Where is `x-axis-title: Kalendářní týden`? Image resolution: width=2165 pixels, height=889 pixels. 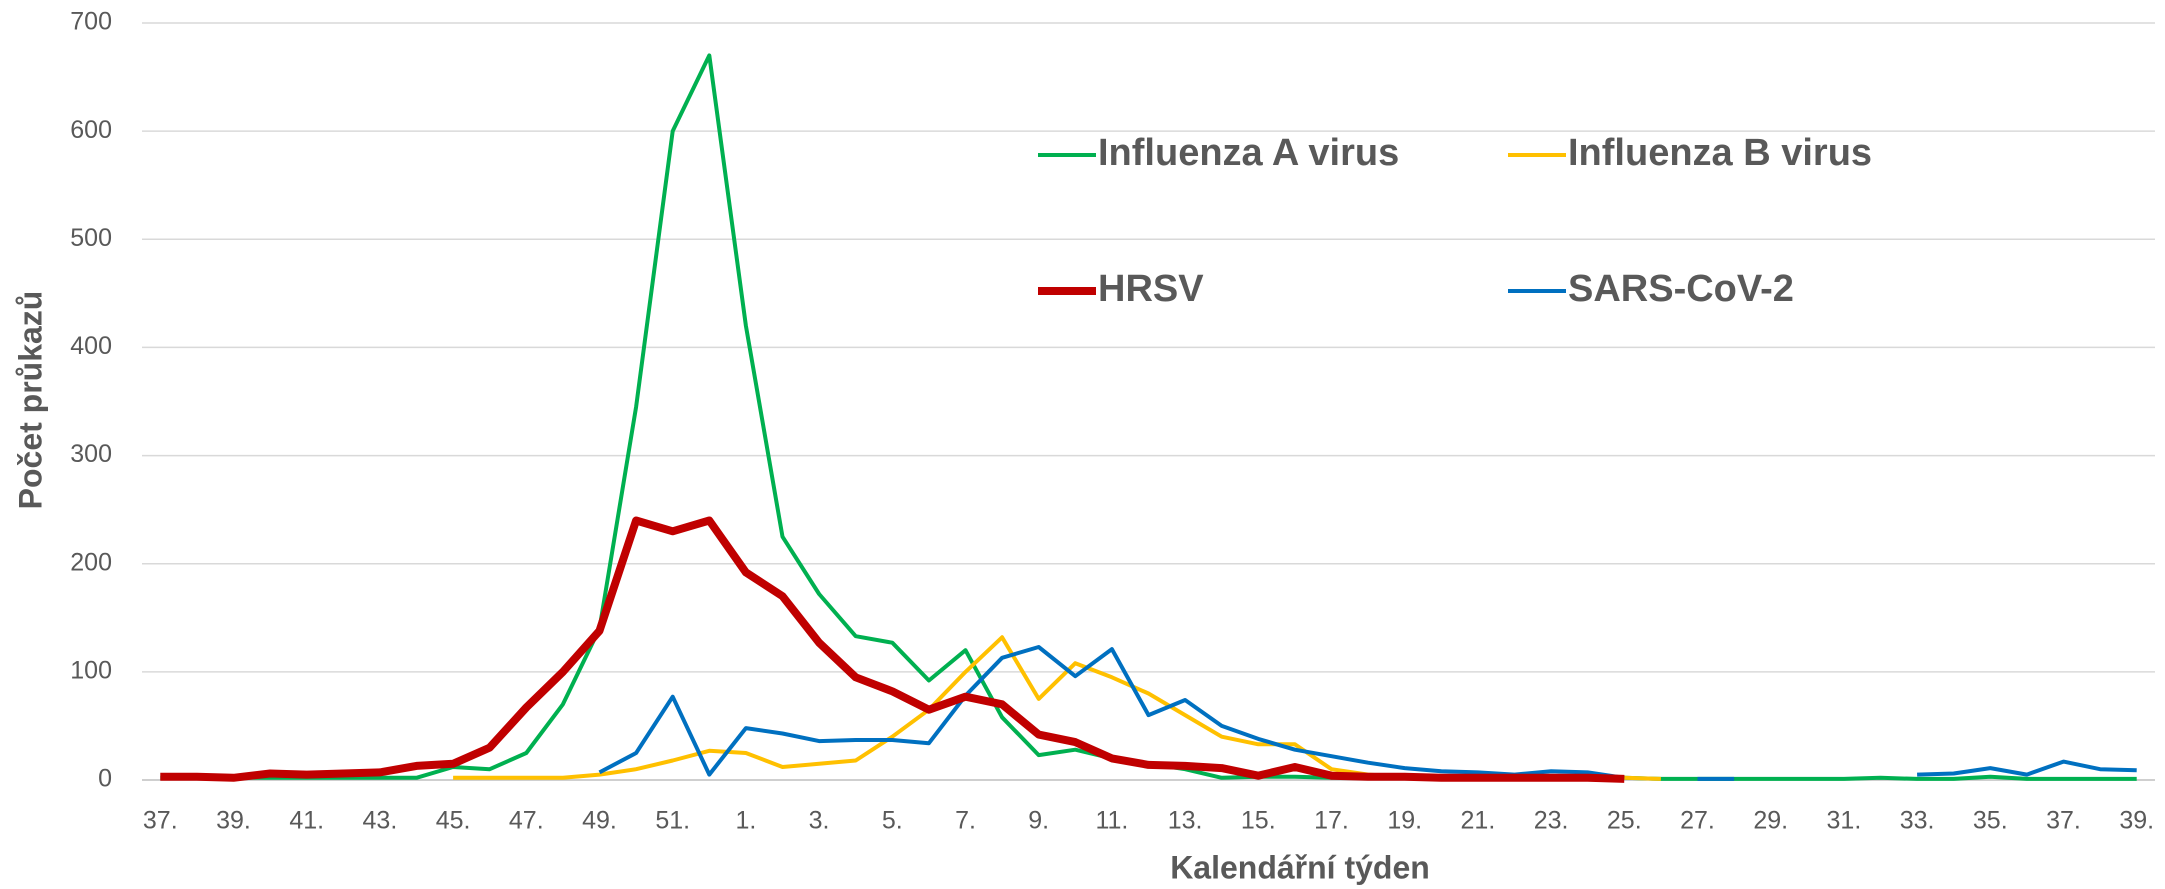
x-axis-title: Kalendářní týden is located at coordinates (1300, 867).